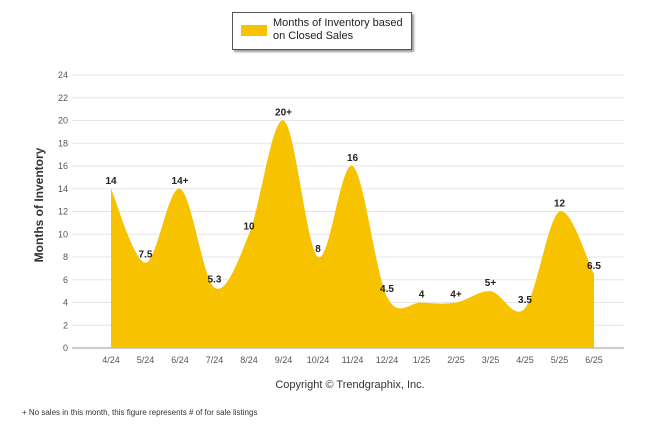 The height and width of the screenshot is (434, 646). Describe the element at coordinates (560, 360) in the screenshot. I see `x-tick-label: 5/25` at that location.